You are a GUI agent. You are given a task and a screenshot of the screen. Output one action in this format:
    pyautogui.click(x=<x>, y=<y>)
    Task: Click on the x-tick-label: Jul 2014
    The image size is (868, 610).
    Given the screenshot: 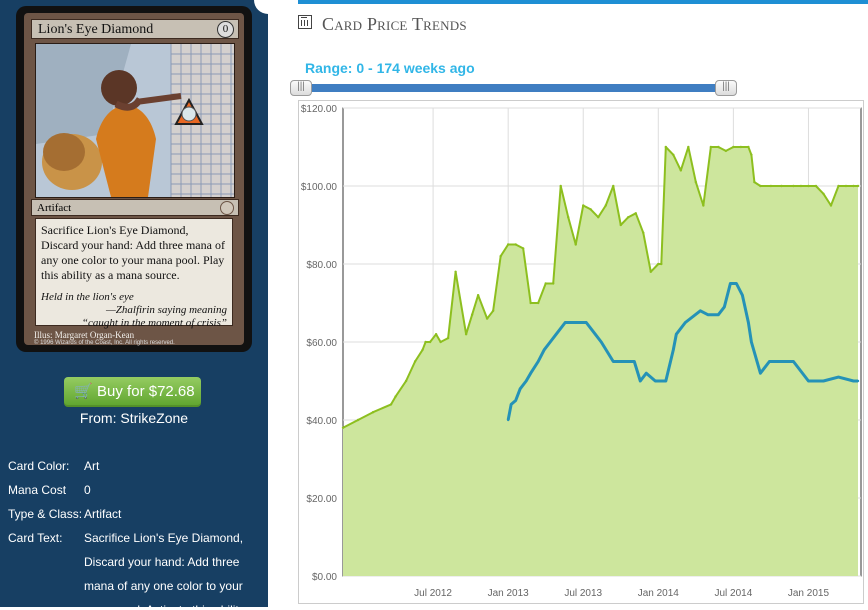 What is the action you would take?
    pyautogui.click(x=733, y=593)
    